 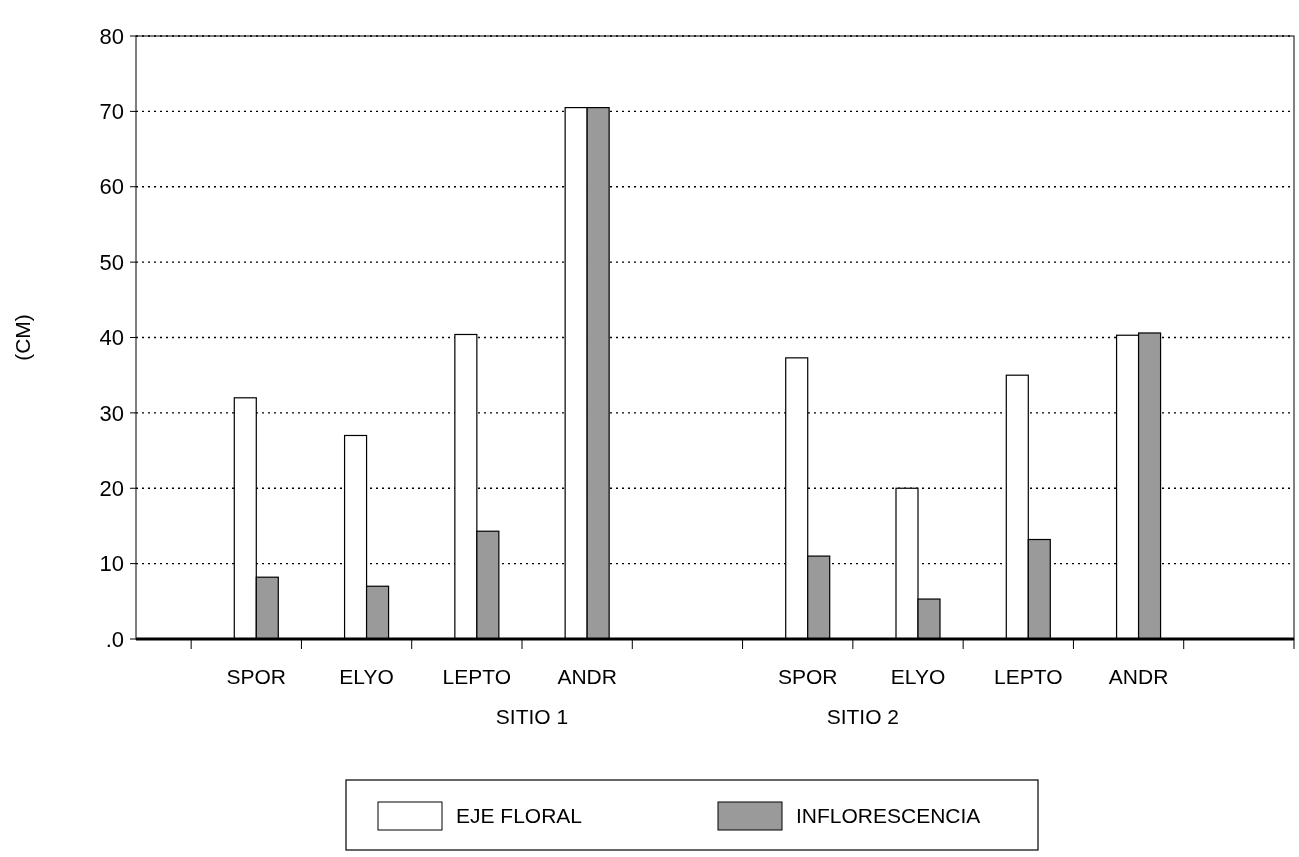 What do you see at coordinates (111, 488) in the screenshot?
I see `y-tick-label: 20` at bounding box center [111, 488].